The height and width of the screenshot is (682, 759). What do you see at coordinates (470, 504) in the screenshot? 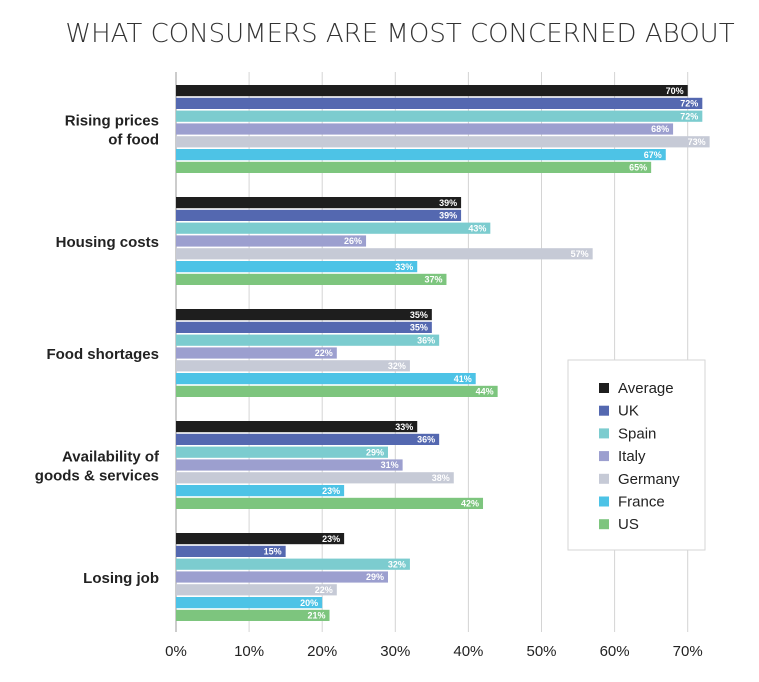
I see `bar-value-label: 42%` at bounding box center [470, 504].